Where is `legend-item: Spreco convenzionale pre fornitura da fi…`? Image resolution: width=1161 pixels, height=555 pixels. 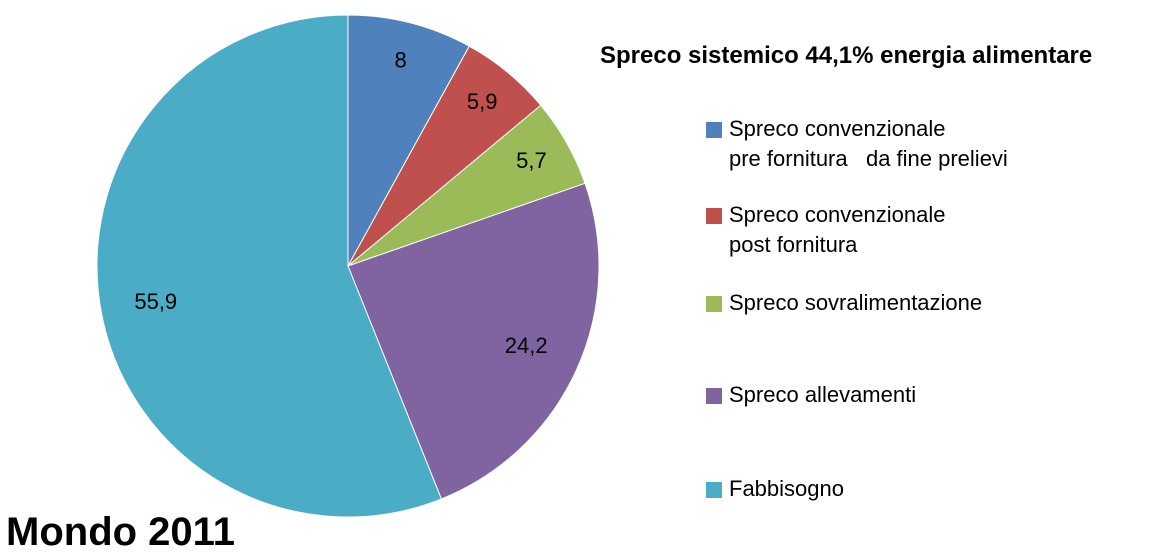
legend-item: Spreco convenzionale pre fornitura da fi… is located at coordinates (857, 145).